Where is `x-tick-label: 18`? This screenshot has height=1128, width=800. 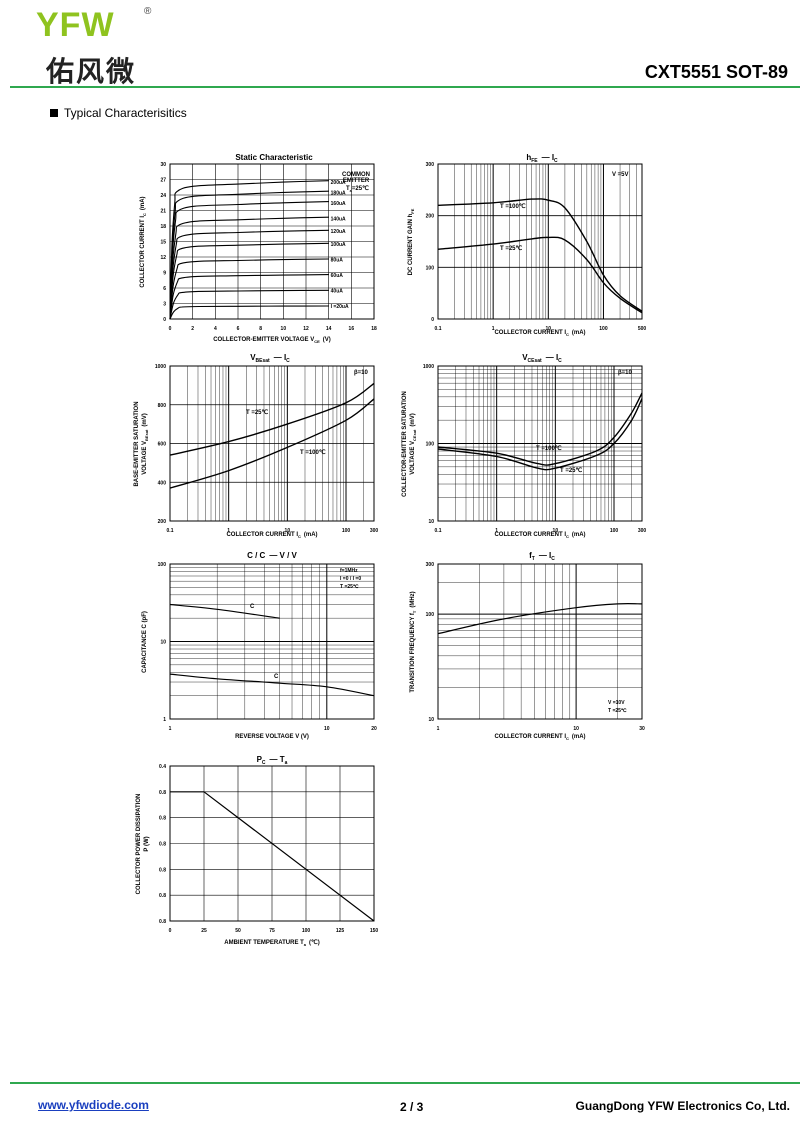 x-tick-label: 18 is located at coordinates (374, 329).